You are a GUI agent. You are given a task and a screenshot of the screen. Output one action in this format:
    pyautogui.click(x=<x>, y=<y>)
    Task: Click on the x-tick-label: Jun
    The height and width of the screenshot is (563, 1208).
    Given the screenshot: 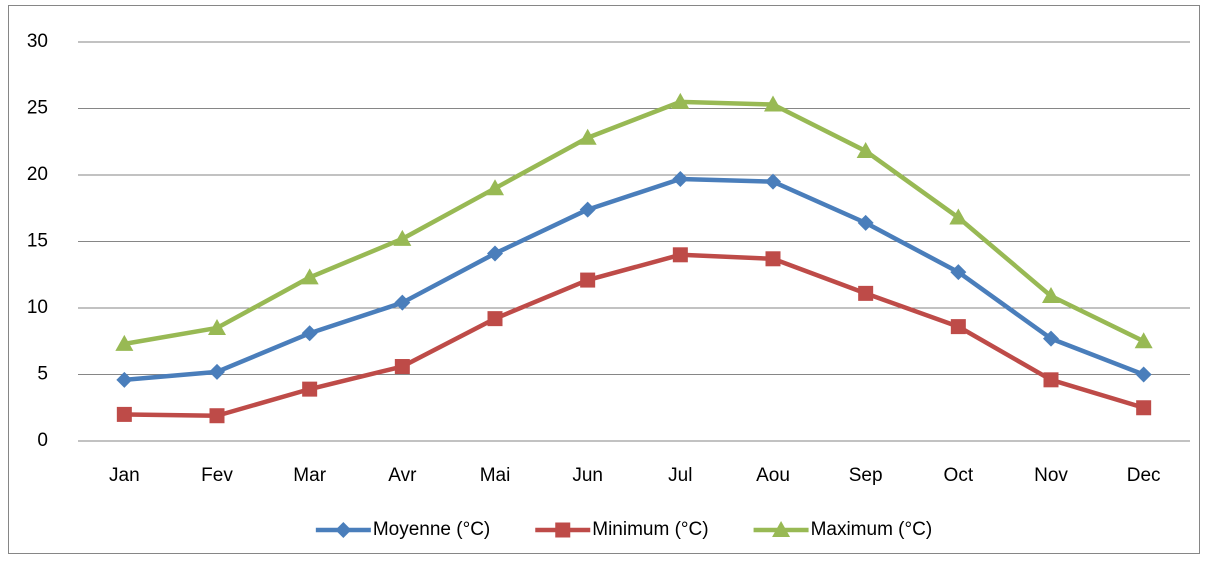 What is the action you would take?
    pyautogui.click(x=587, y=475)
    